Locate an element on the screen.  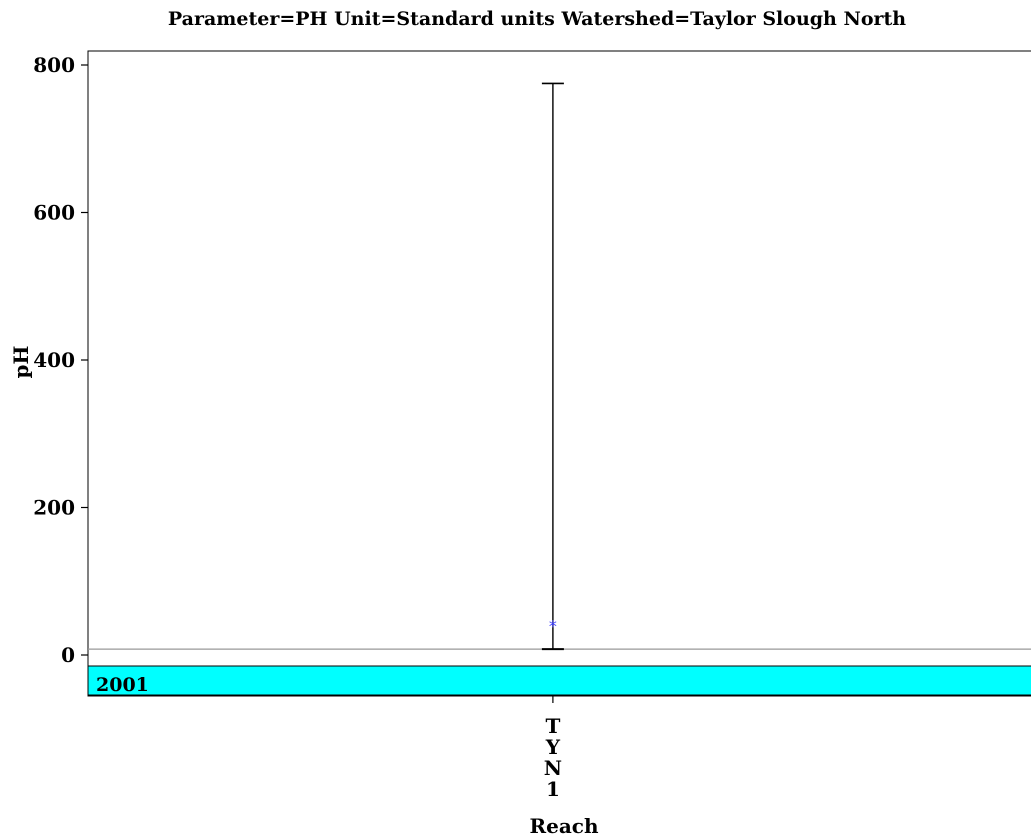
y-tick-label: 600 is located at coordinates (54, 213).